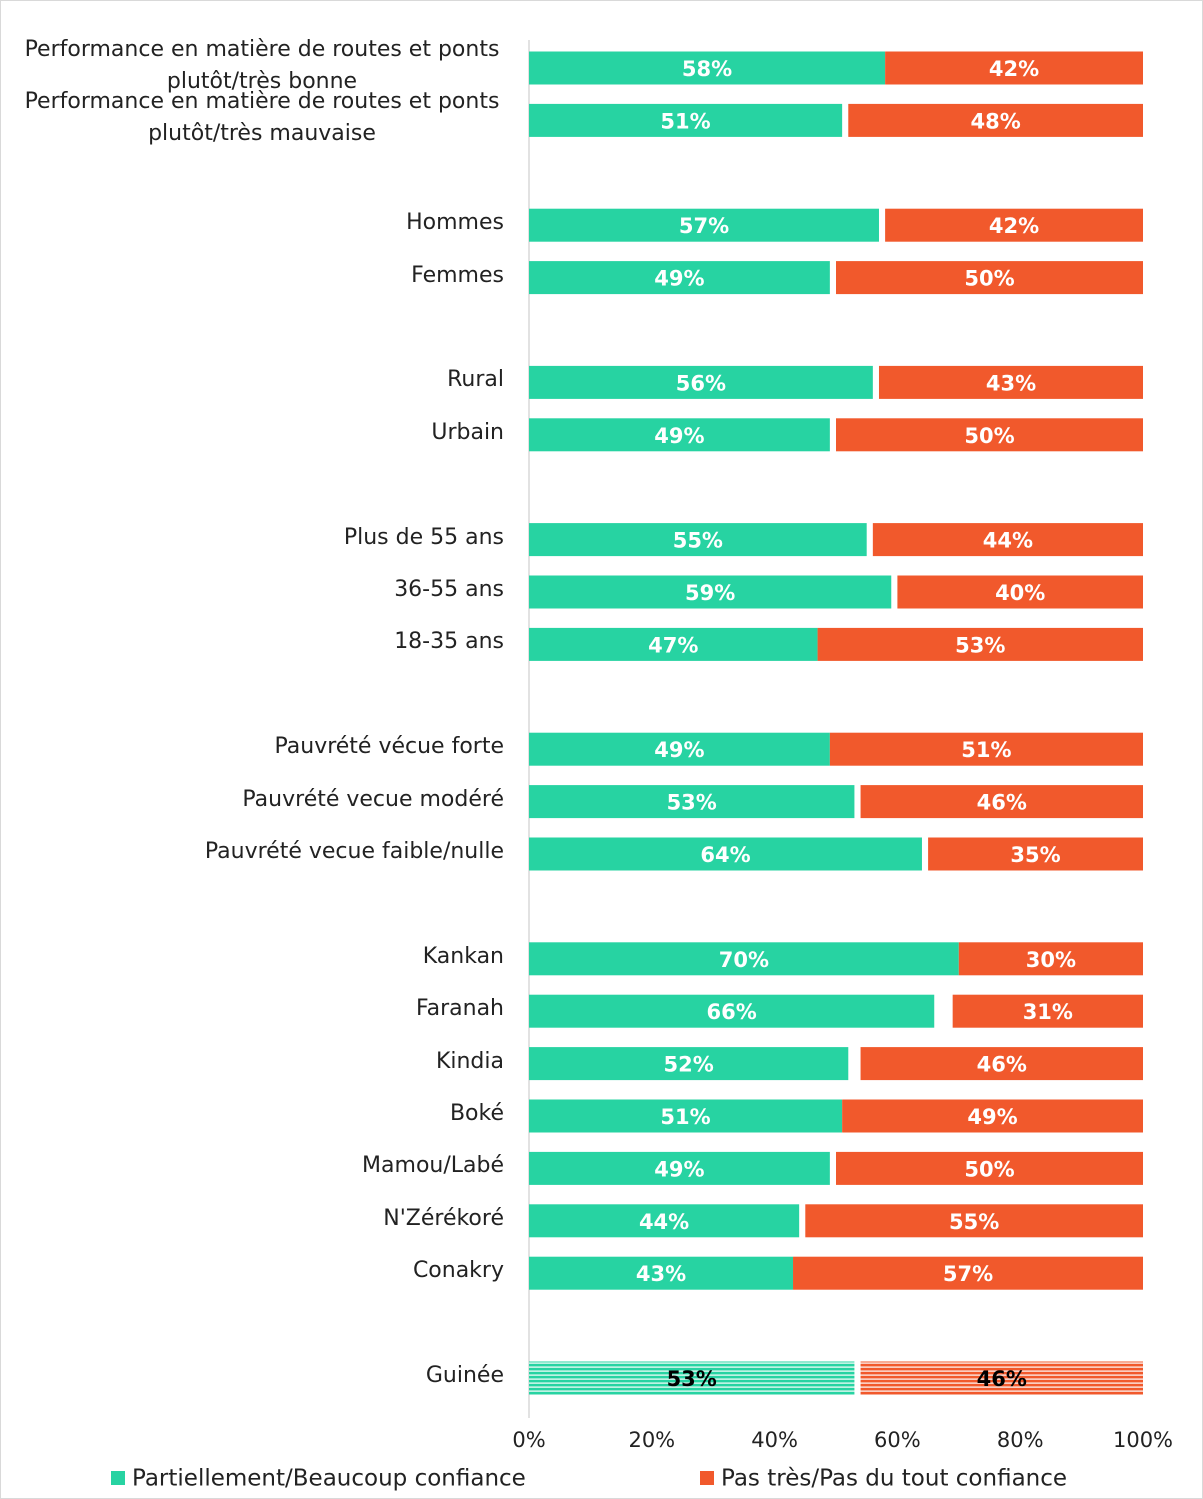  I want to click on data-label: 35%, so click(1035, 855).